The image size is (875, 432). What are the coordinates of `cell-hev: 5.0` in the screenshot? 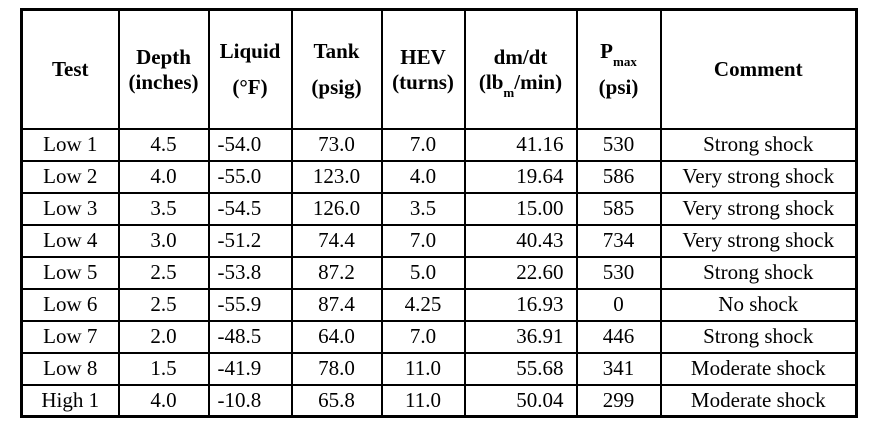 It's located at (423, 272).